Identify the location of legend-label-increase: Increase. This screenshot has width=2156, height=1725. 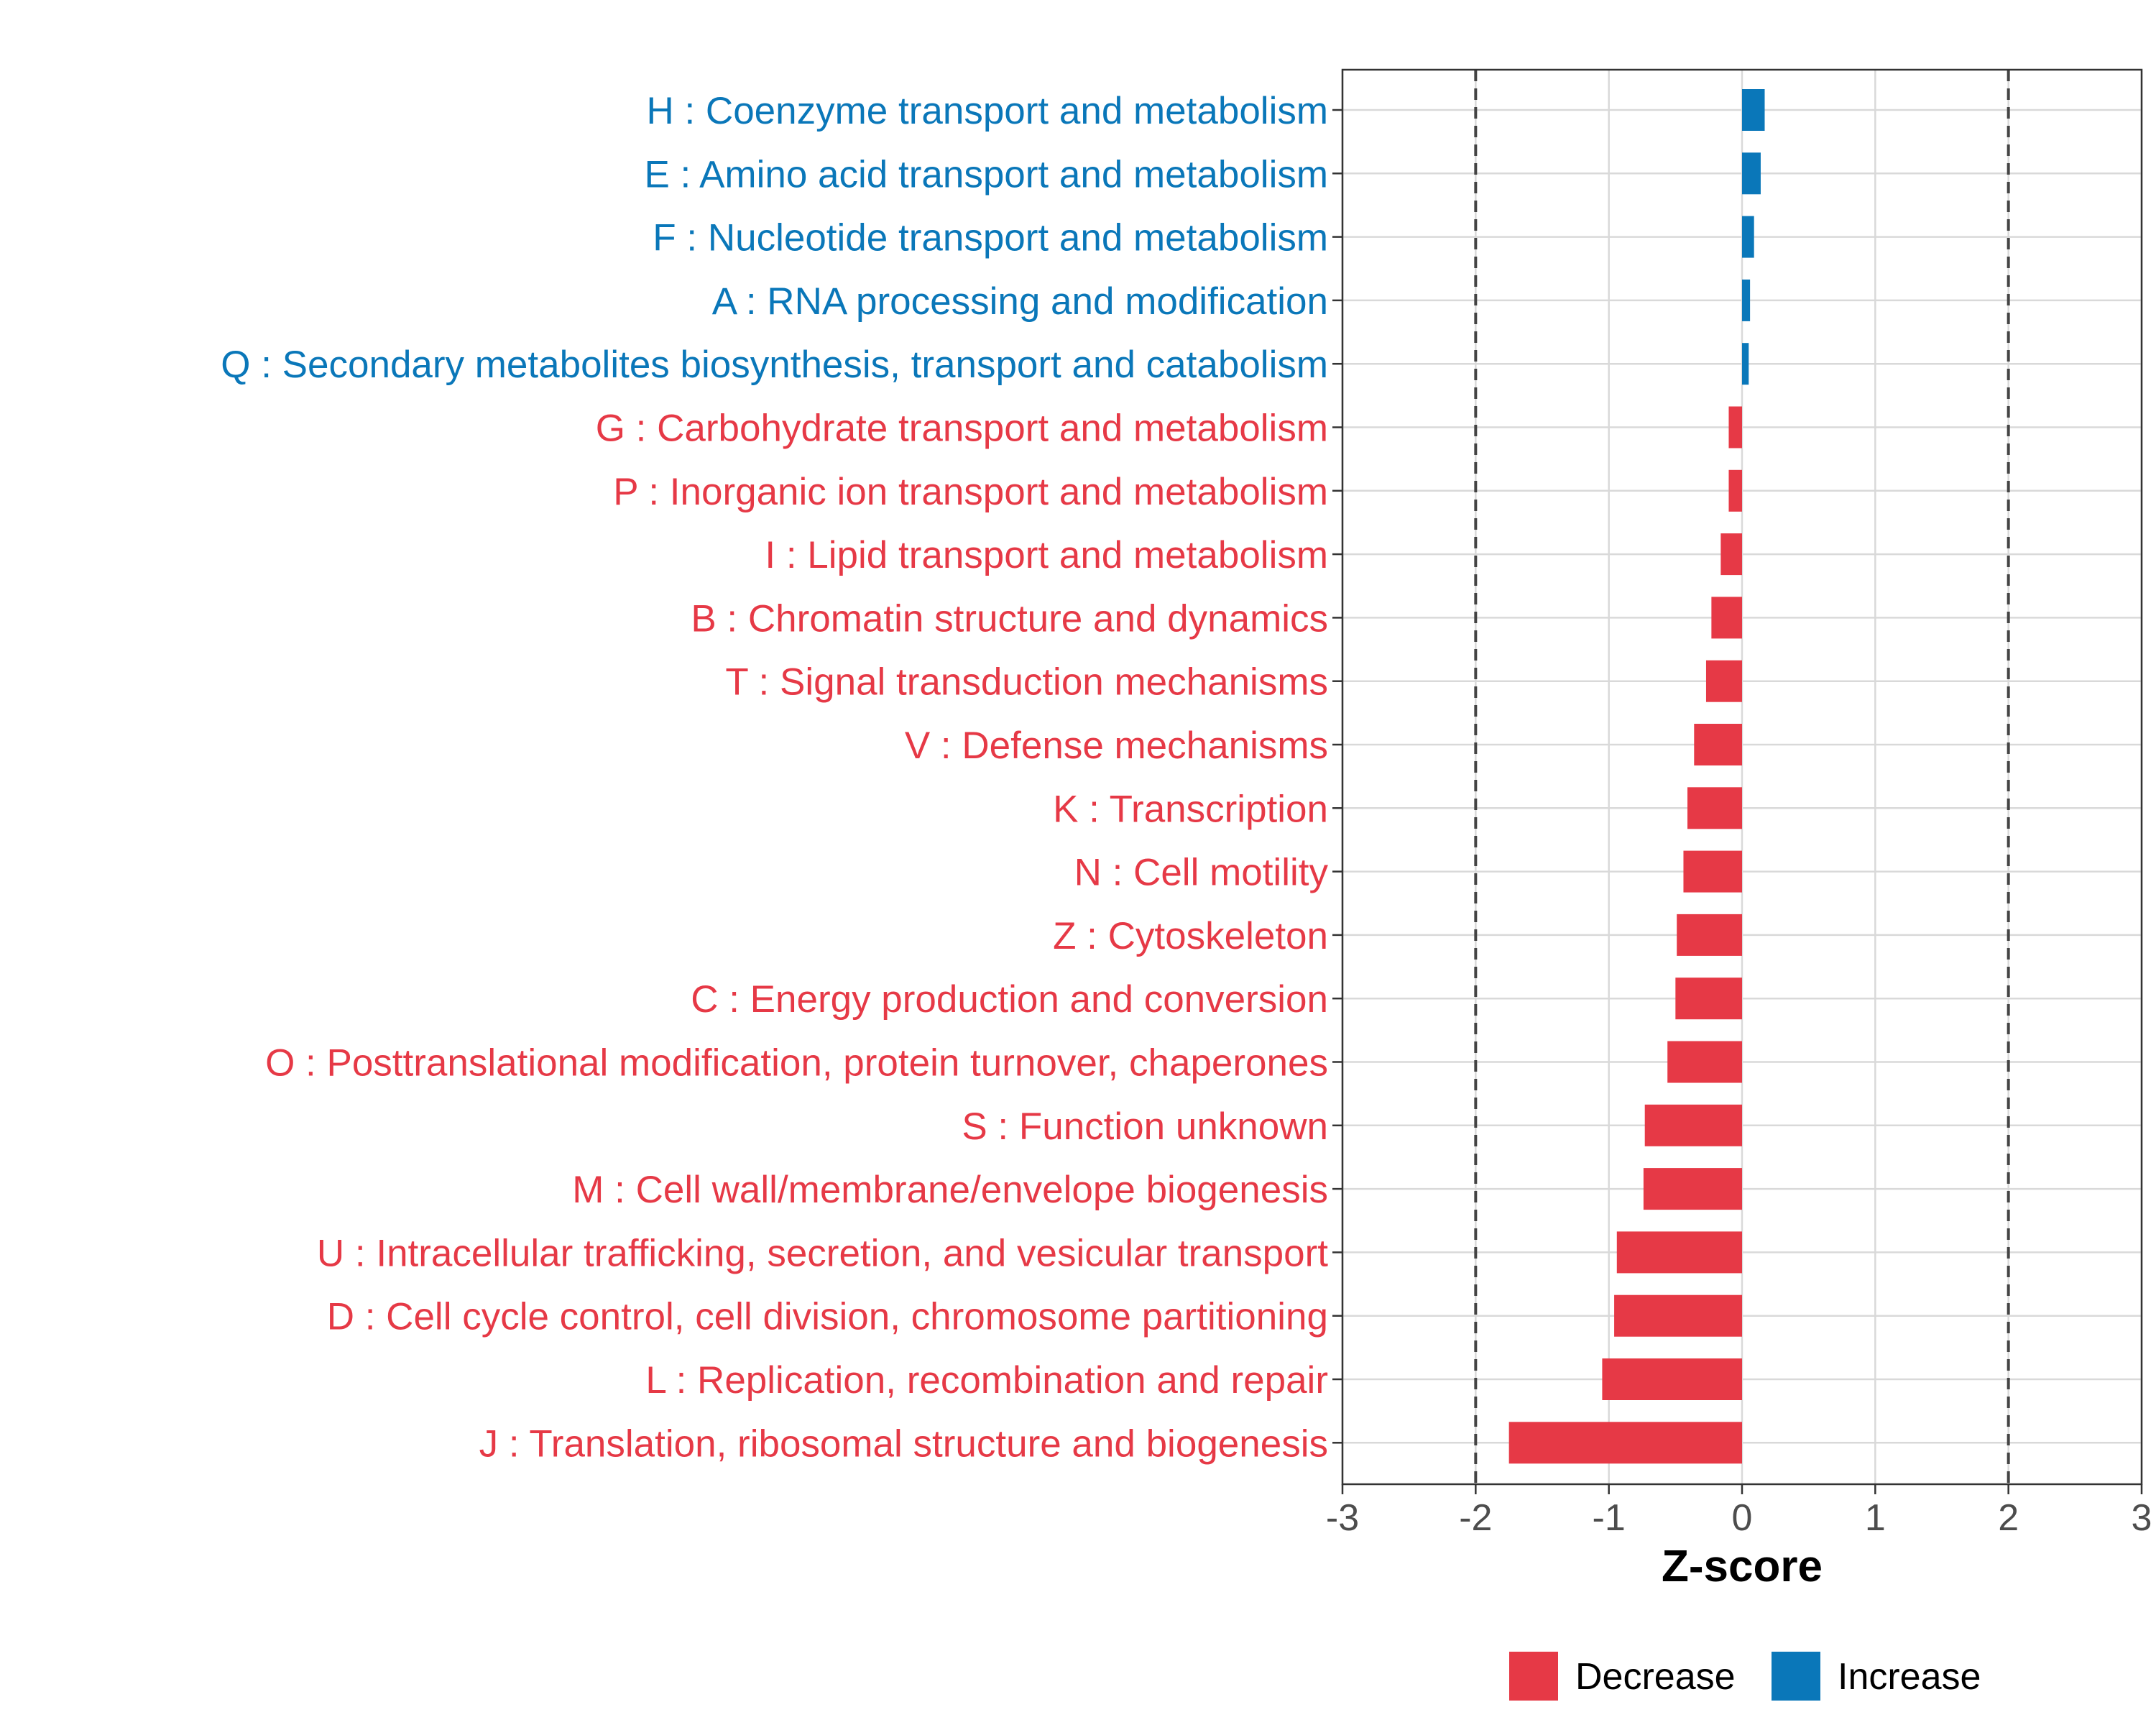
(1910, 1677).